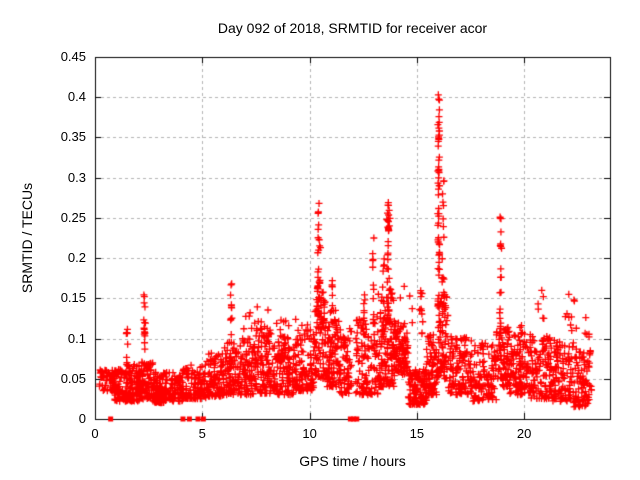  What do you see at coordinates (76, 97) in the screenshot?
I see `y-tick-label: 0.4` at bounding box center [76, 97].